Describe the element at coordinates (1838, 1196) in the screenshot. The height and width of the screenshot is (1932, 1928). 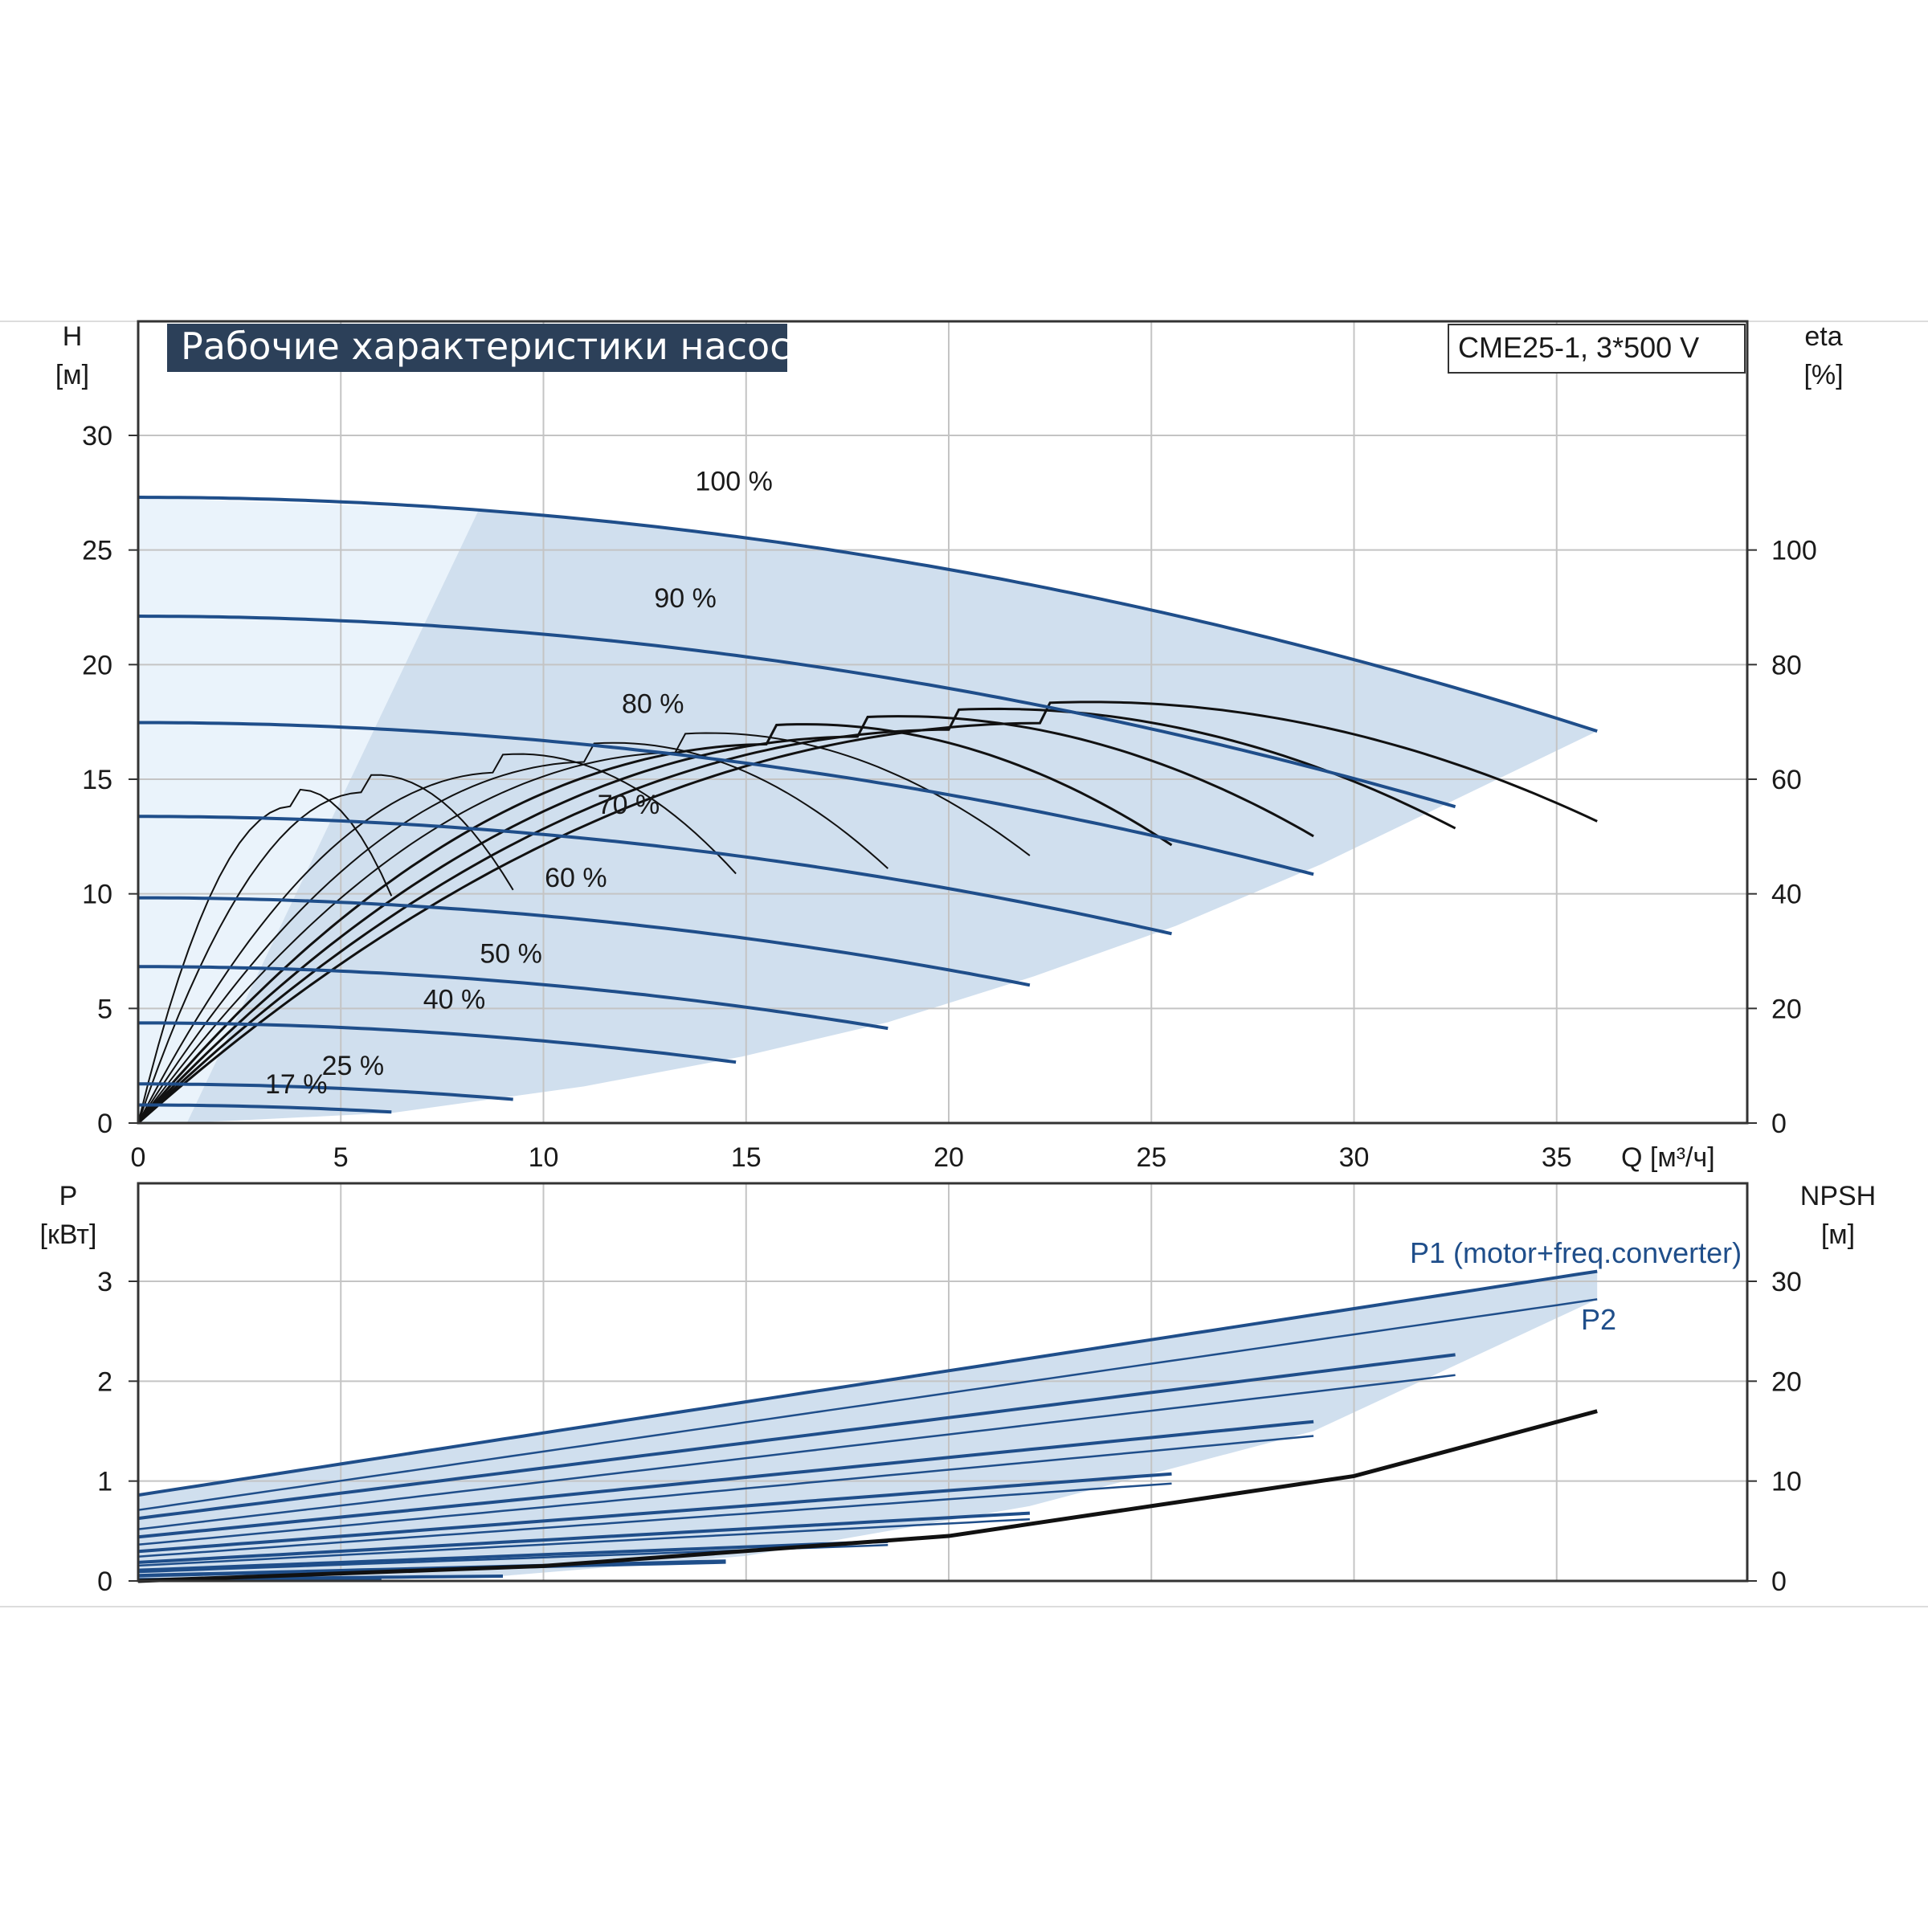
I see `npsh-axis-title: NPSH` at that location.